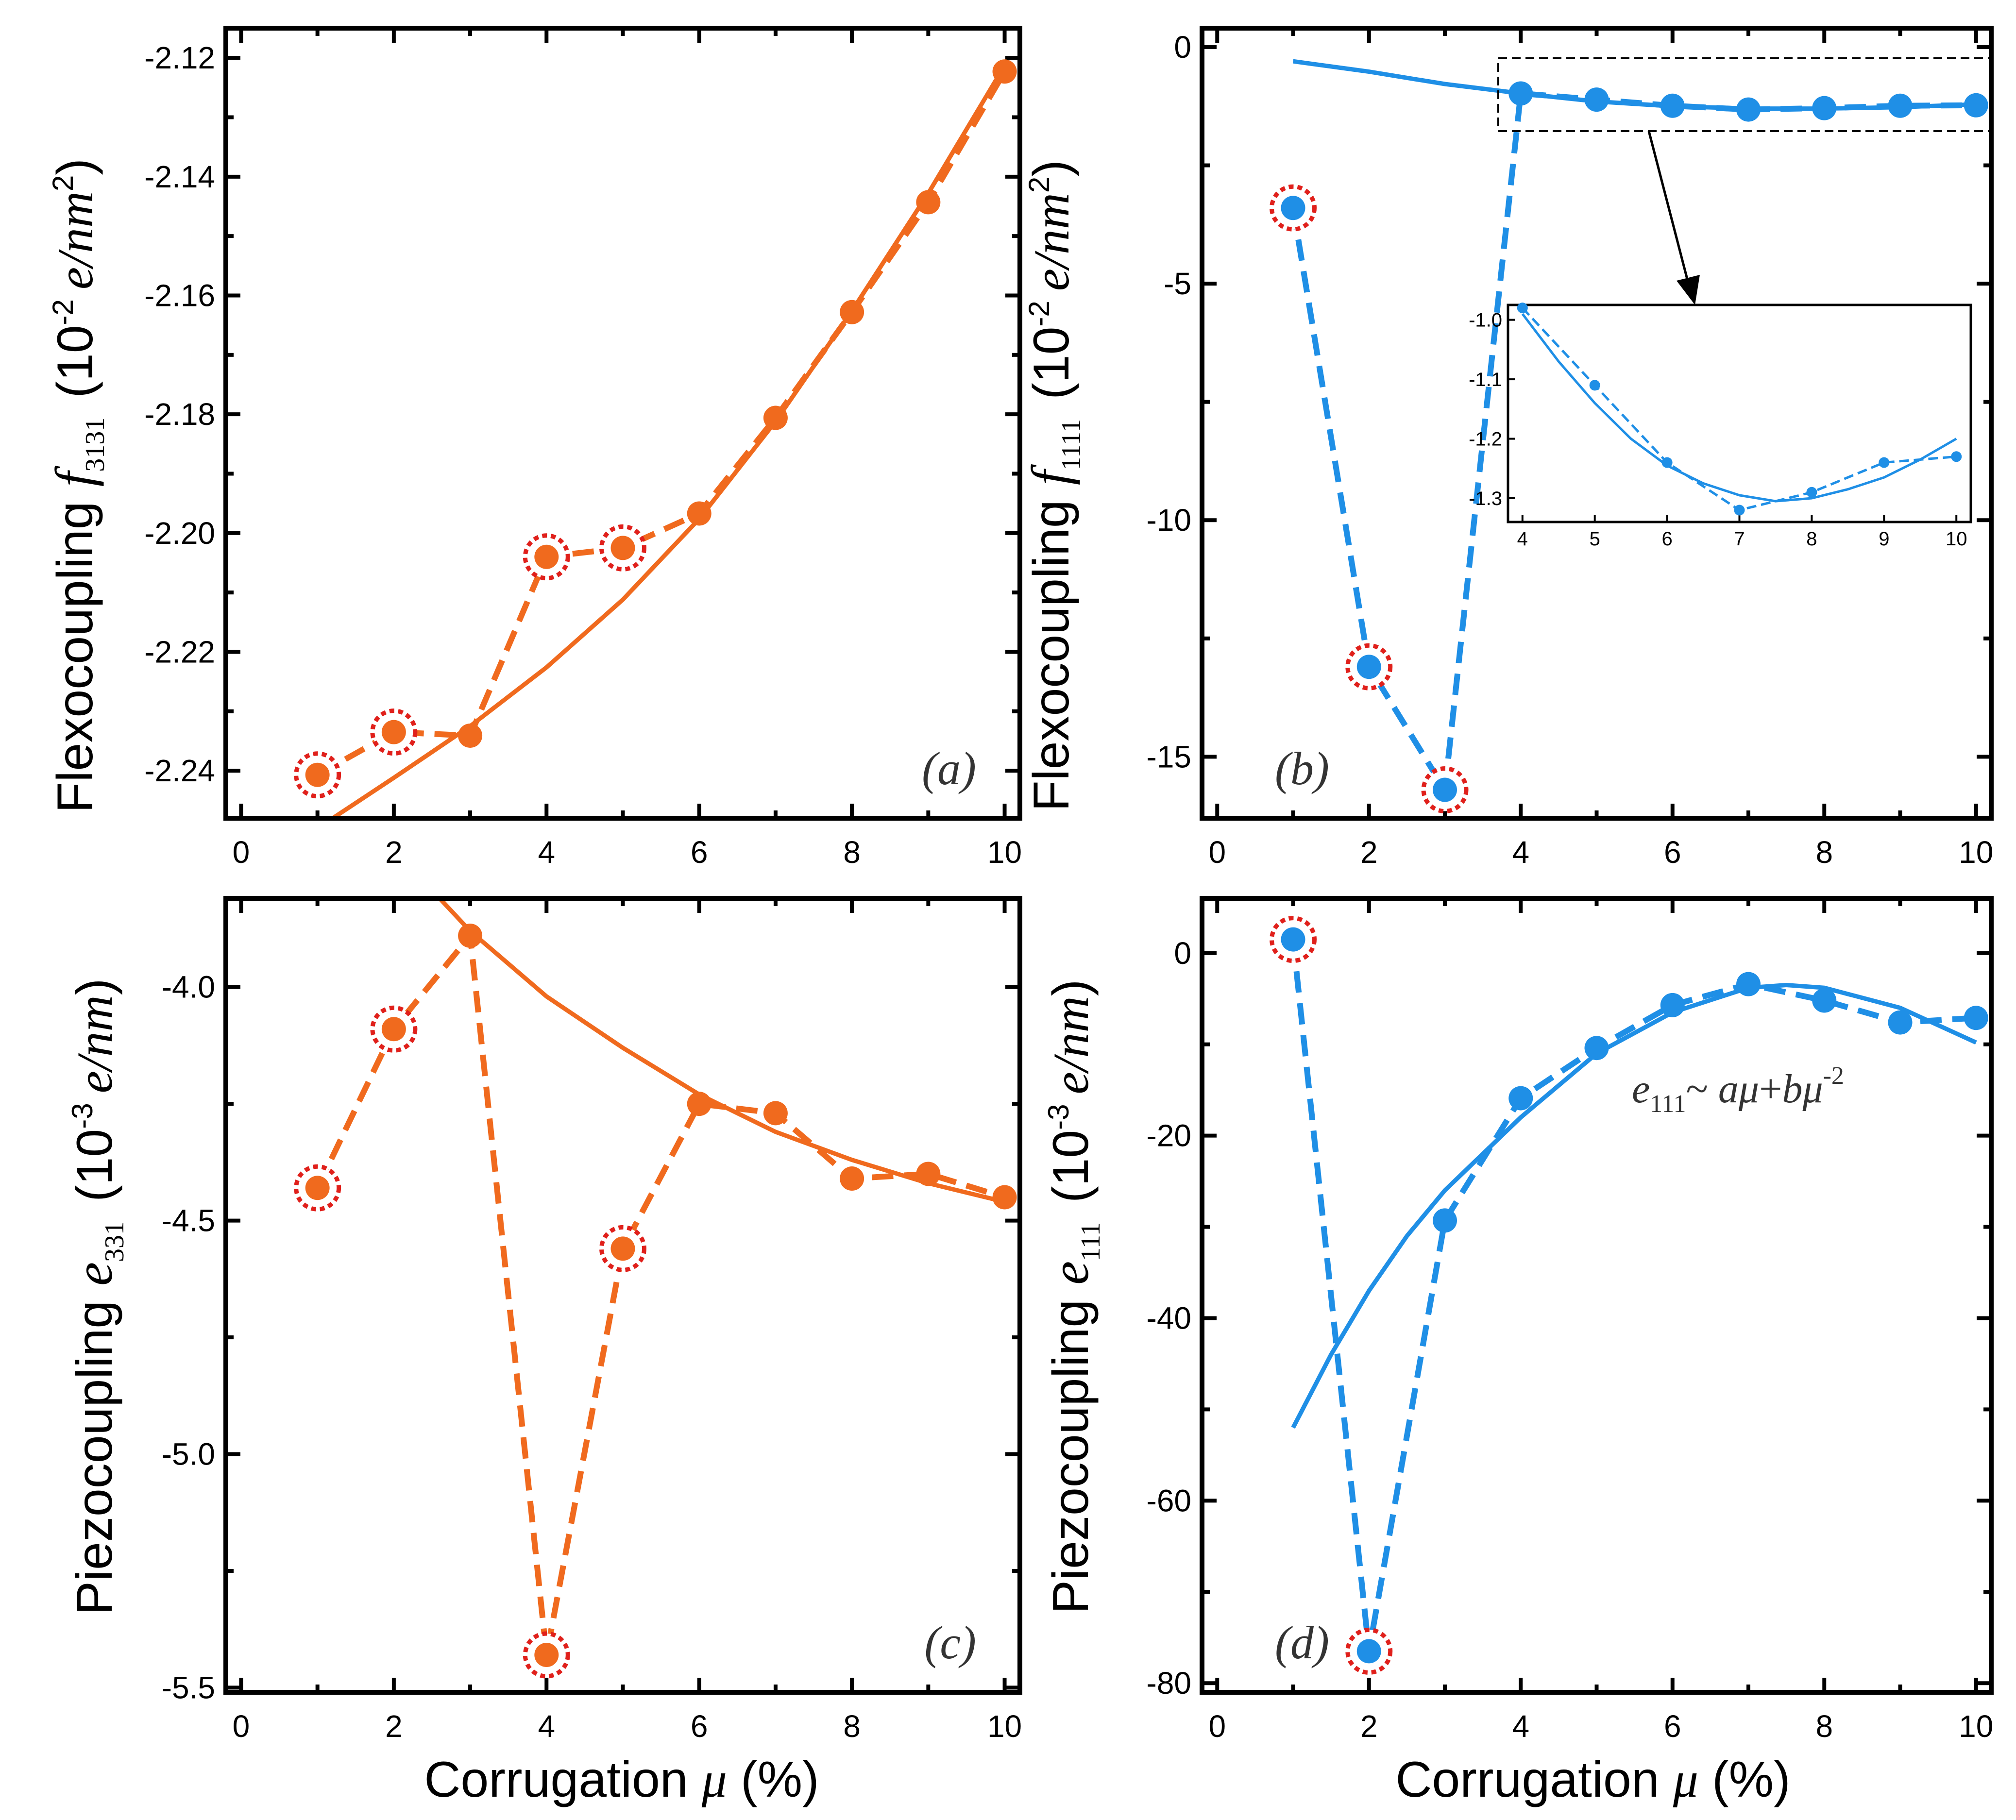 This screenshot has width=2016, height=1820. I want to click on inset-x-tick-label: 9, so click(1884, 539).